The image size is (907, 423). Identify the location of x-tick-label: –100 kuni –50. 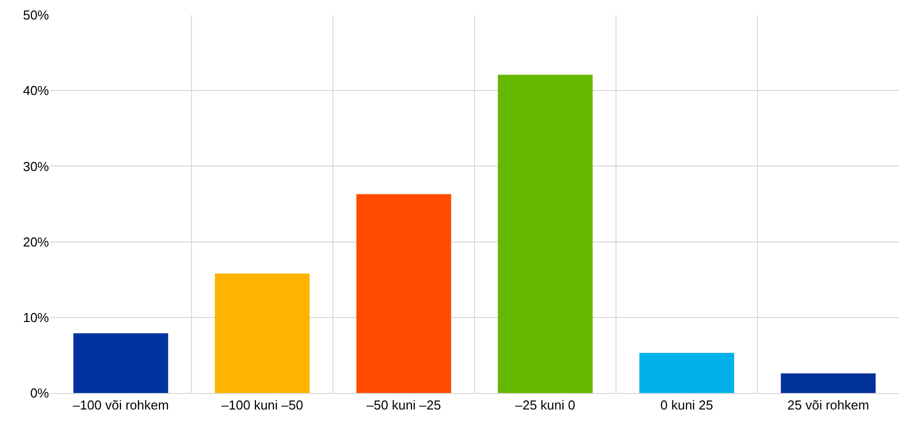
(262, 405).